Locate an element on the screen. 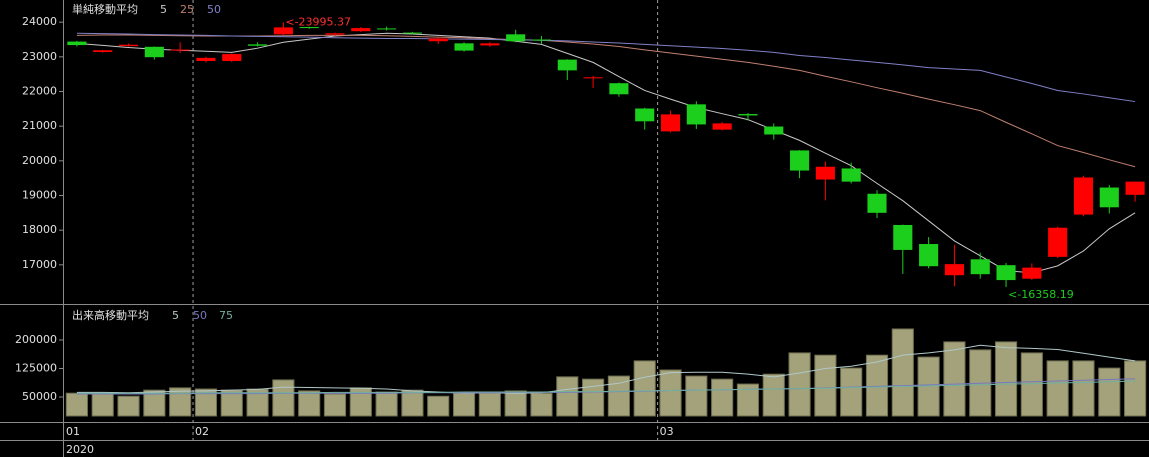 The image size is (1149, 457). y-tick-label: 22000 is located at coordinates (39, 91).